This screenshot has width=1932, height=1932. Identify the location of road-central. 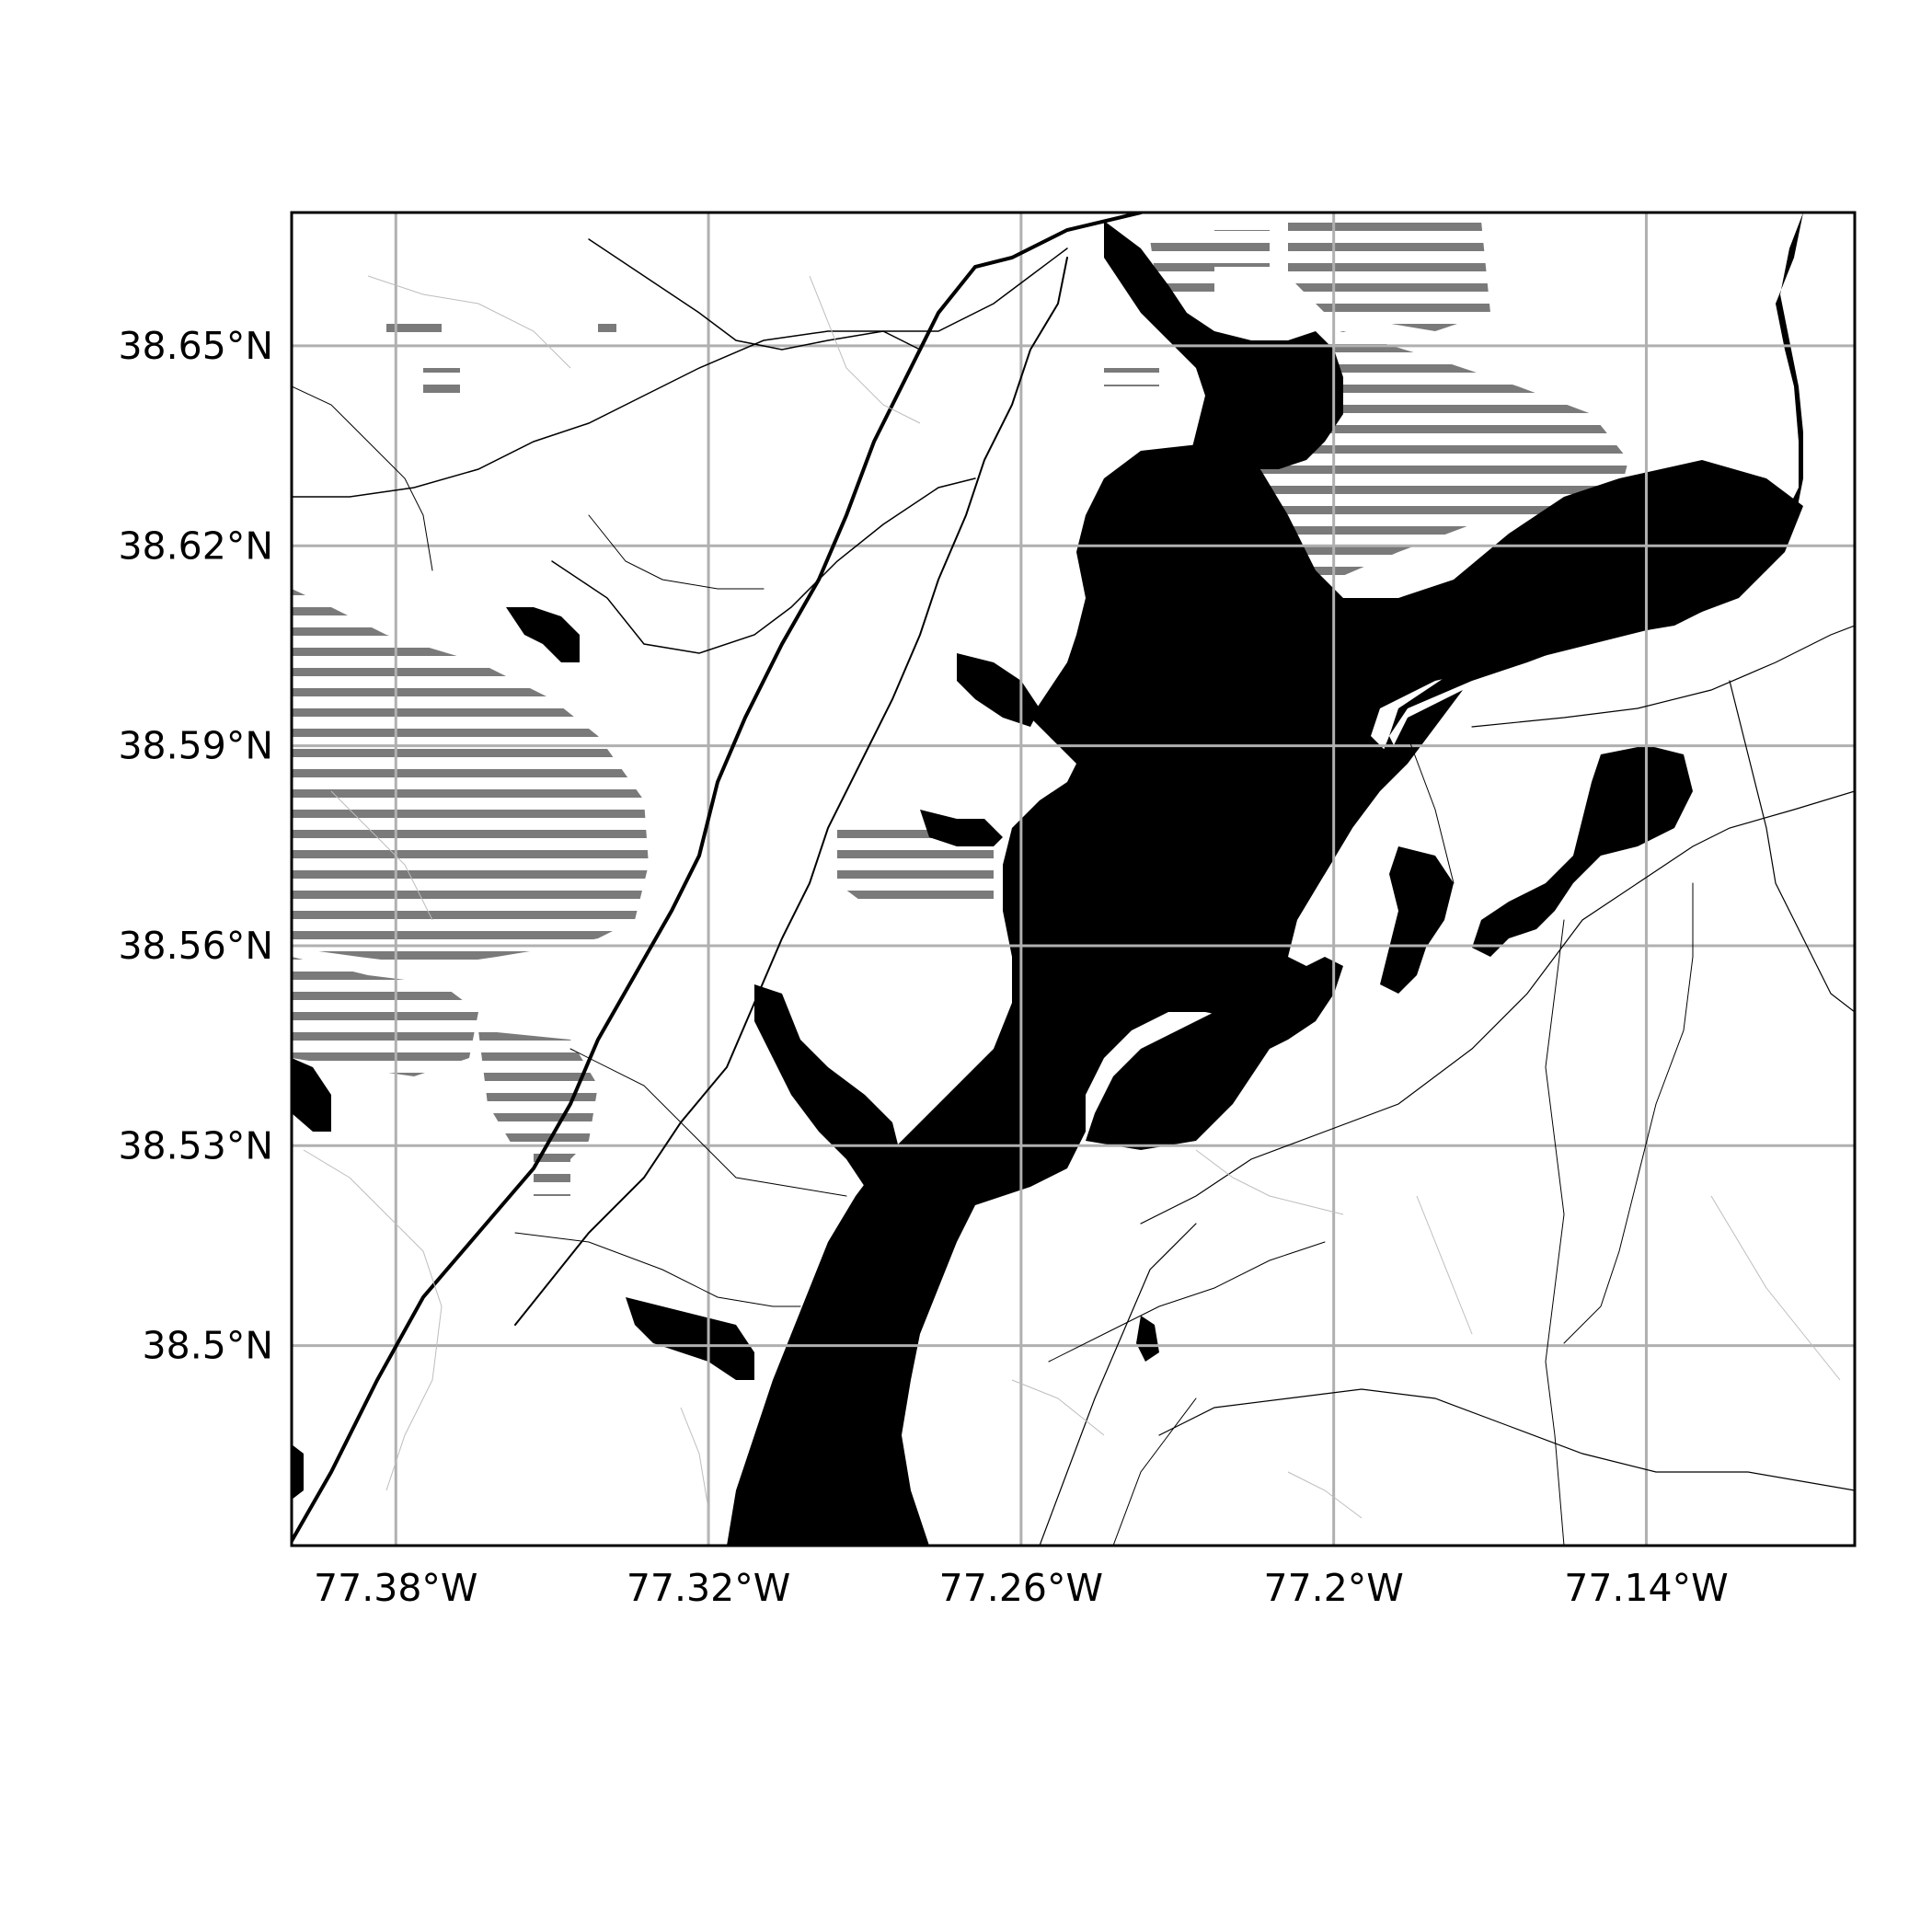
(763, 565).